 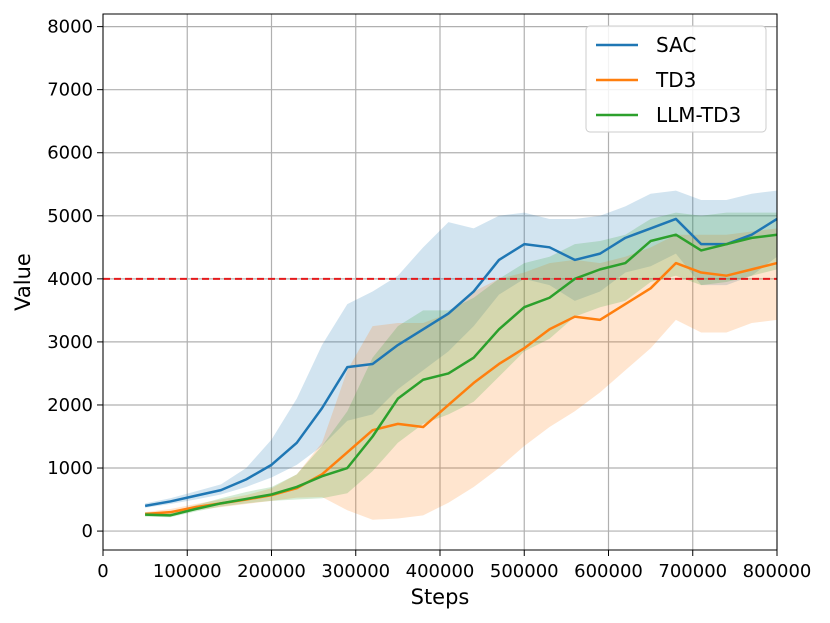 What do you see at coordinates (70, 468) in the screenshot?
I see `y-tick-label-1000: 1000` at bounding box center [70, 468].